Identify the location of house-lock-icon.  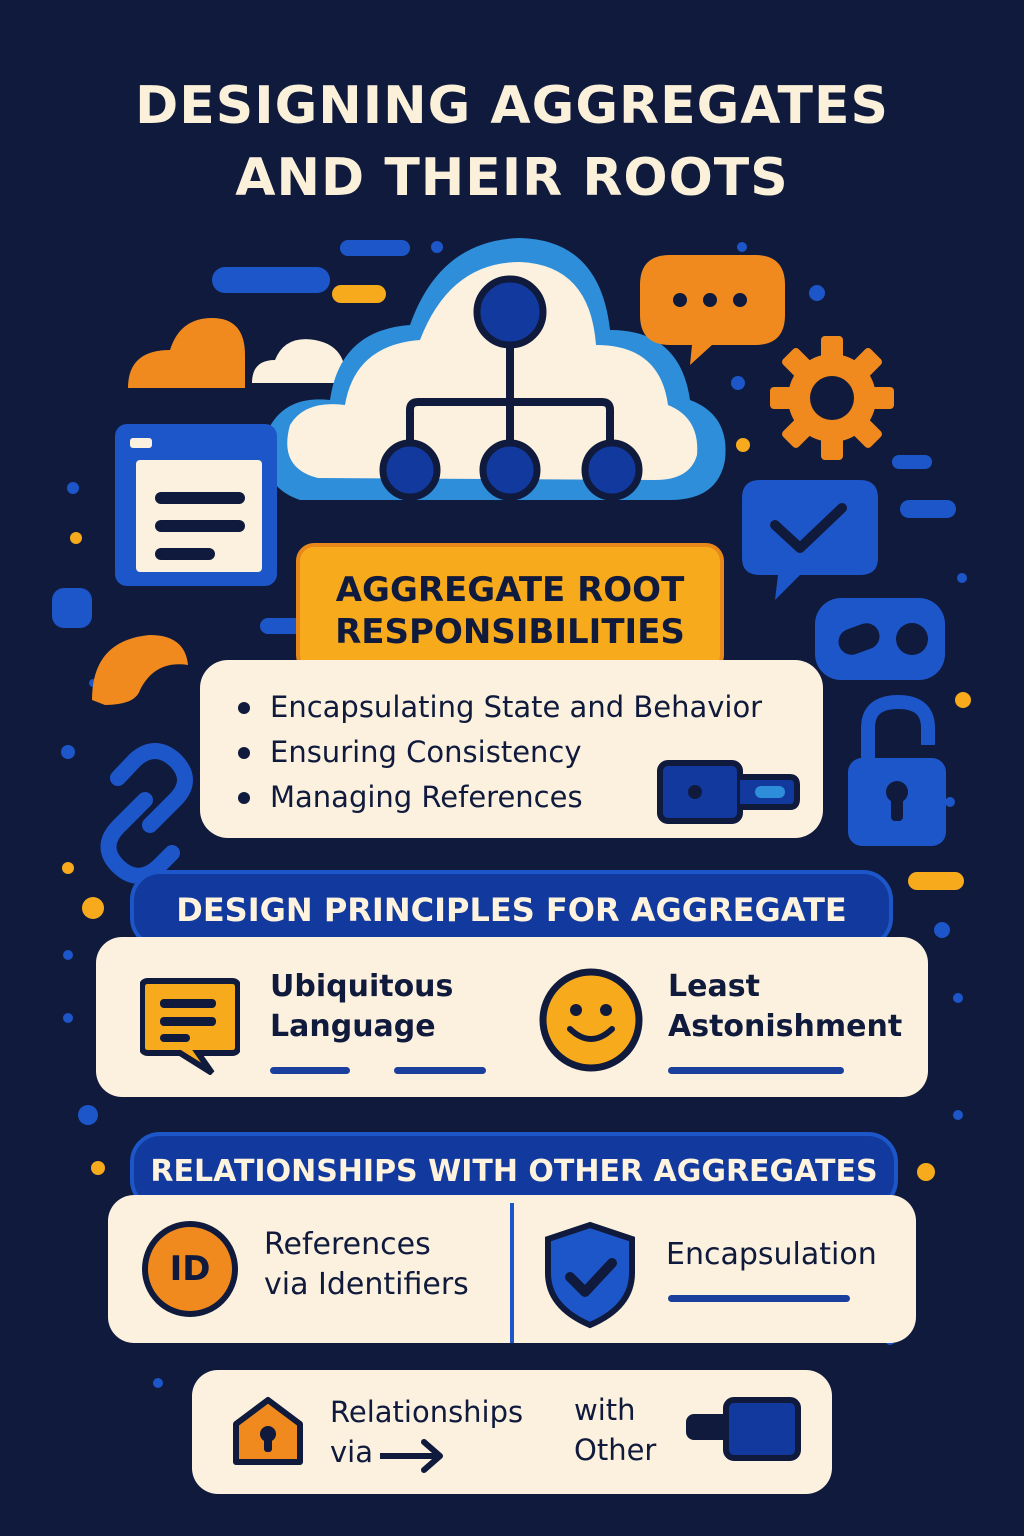
(268, 1431).